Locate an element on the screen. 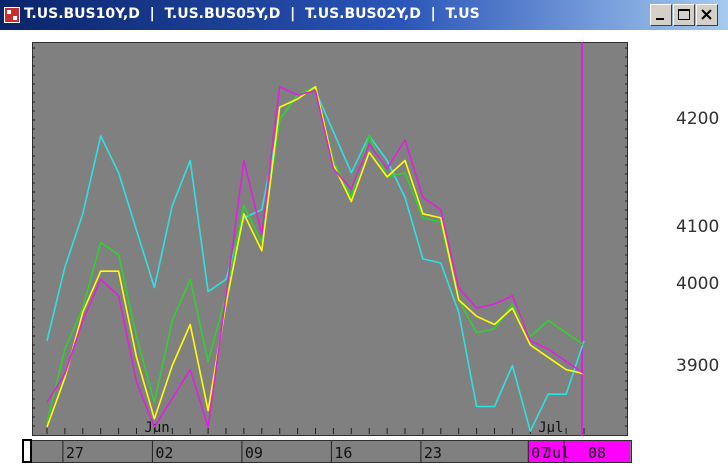  x-tick-label: 09 is located at coordinates (254, 453).